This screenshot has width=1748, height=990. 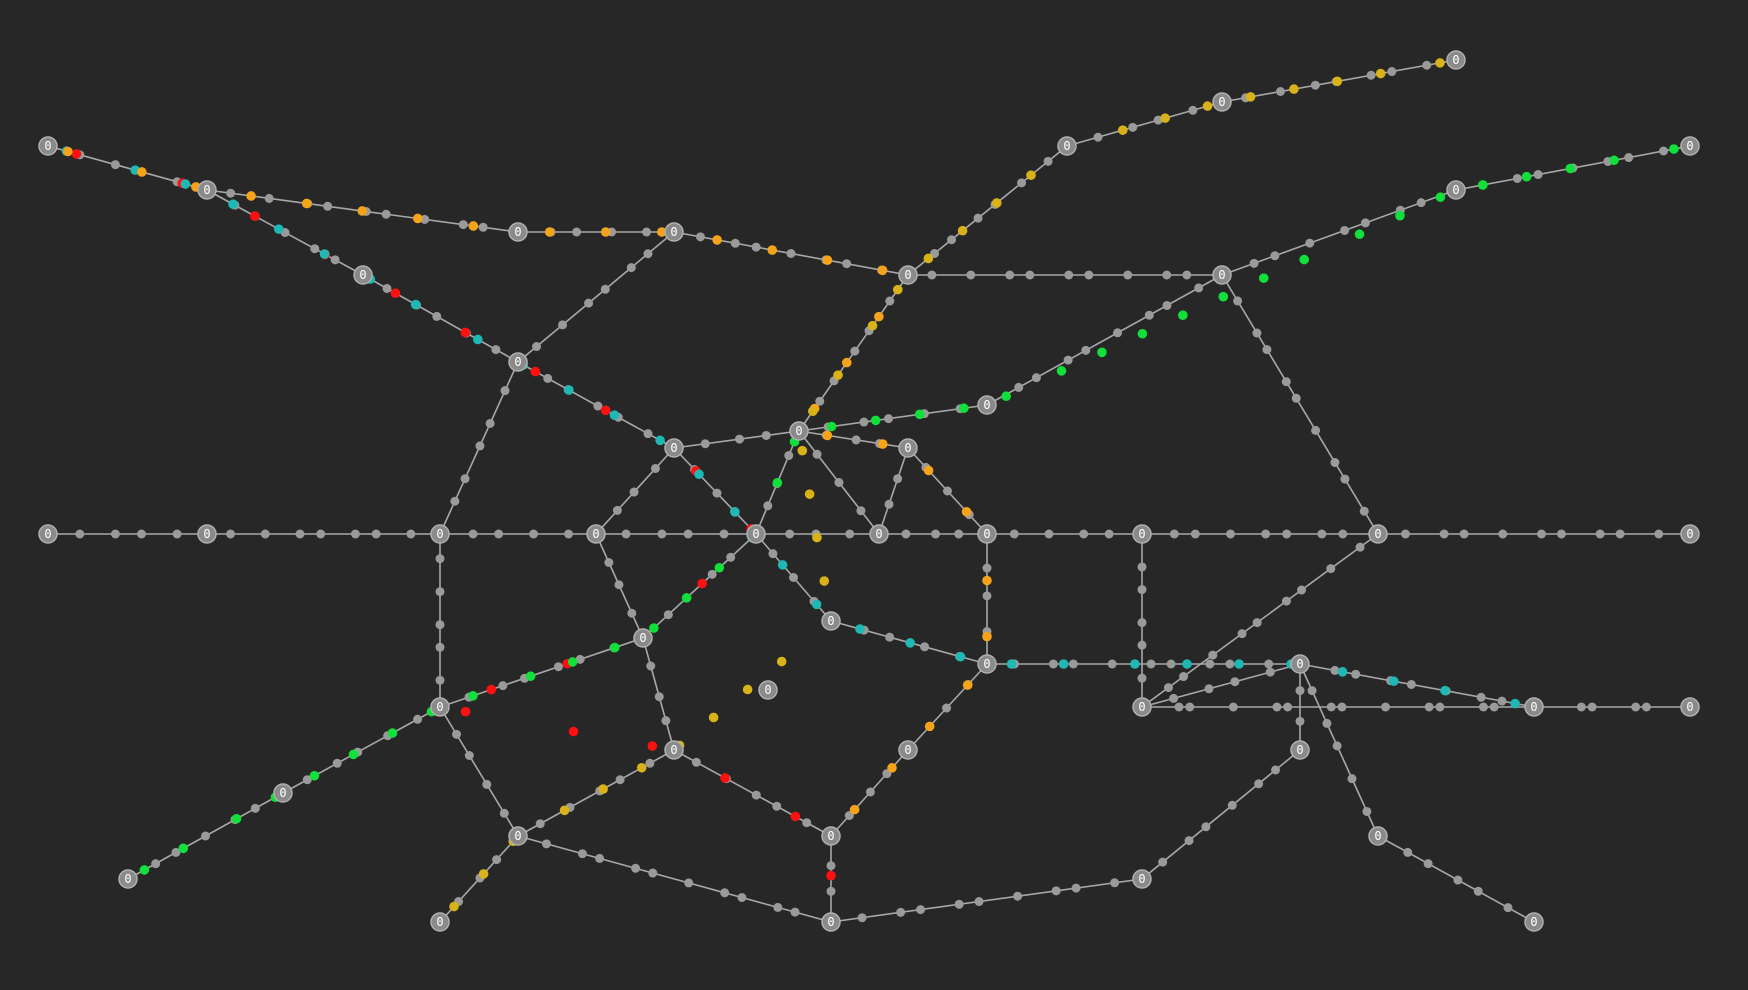 What do you see at coordinates (1122, 130) in the screenshot?
I see `yellow-train-dot` at bounding box center [1122, 130].